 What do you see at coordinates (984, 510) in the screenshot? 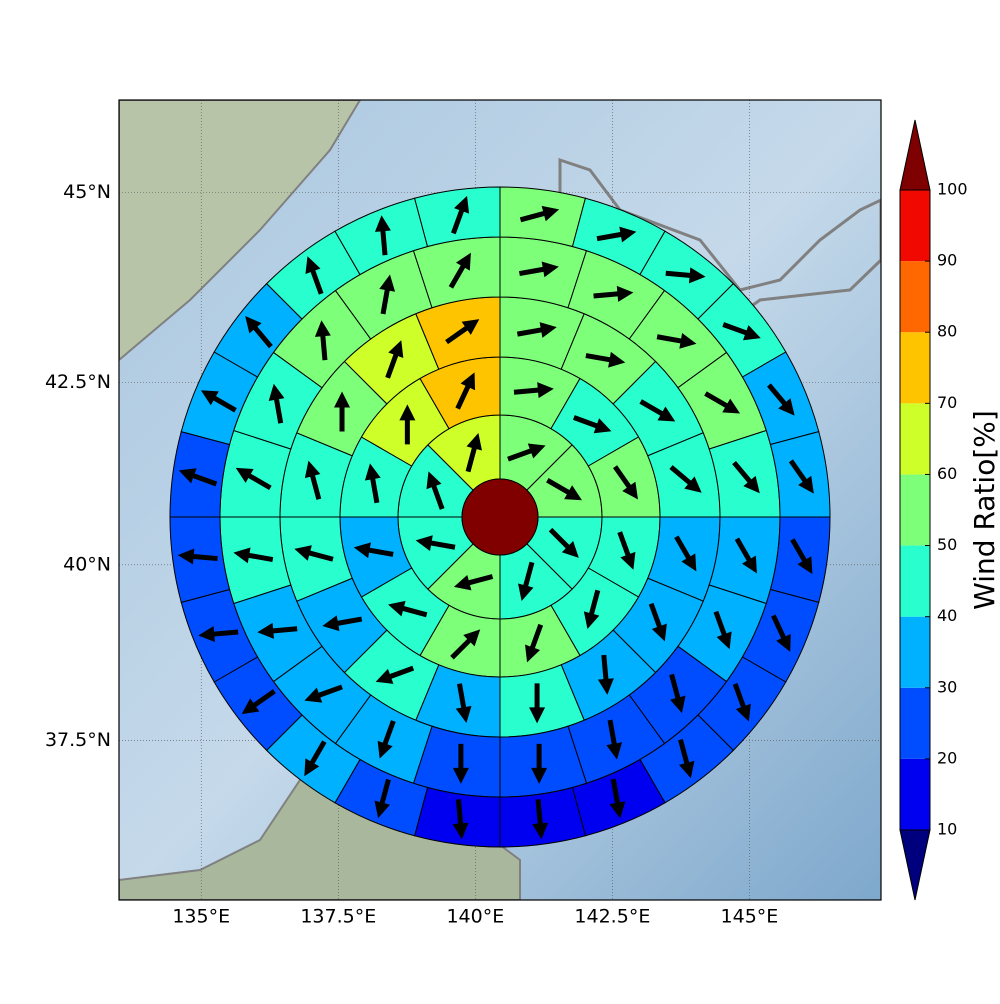
I see `colorbar-label: Wind Ratio[%]` at bounding box center [984, 510].